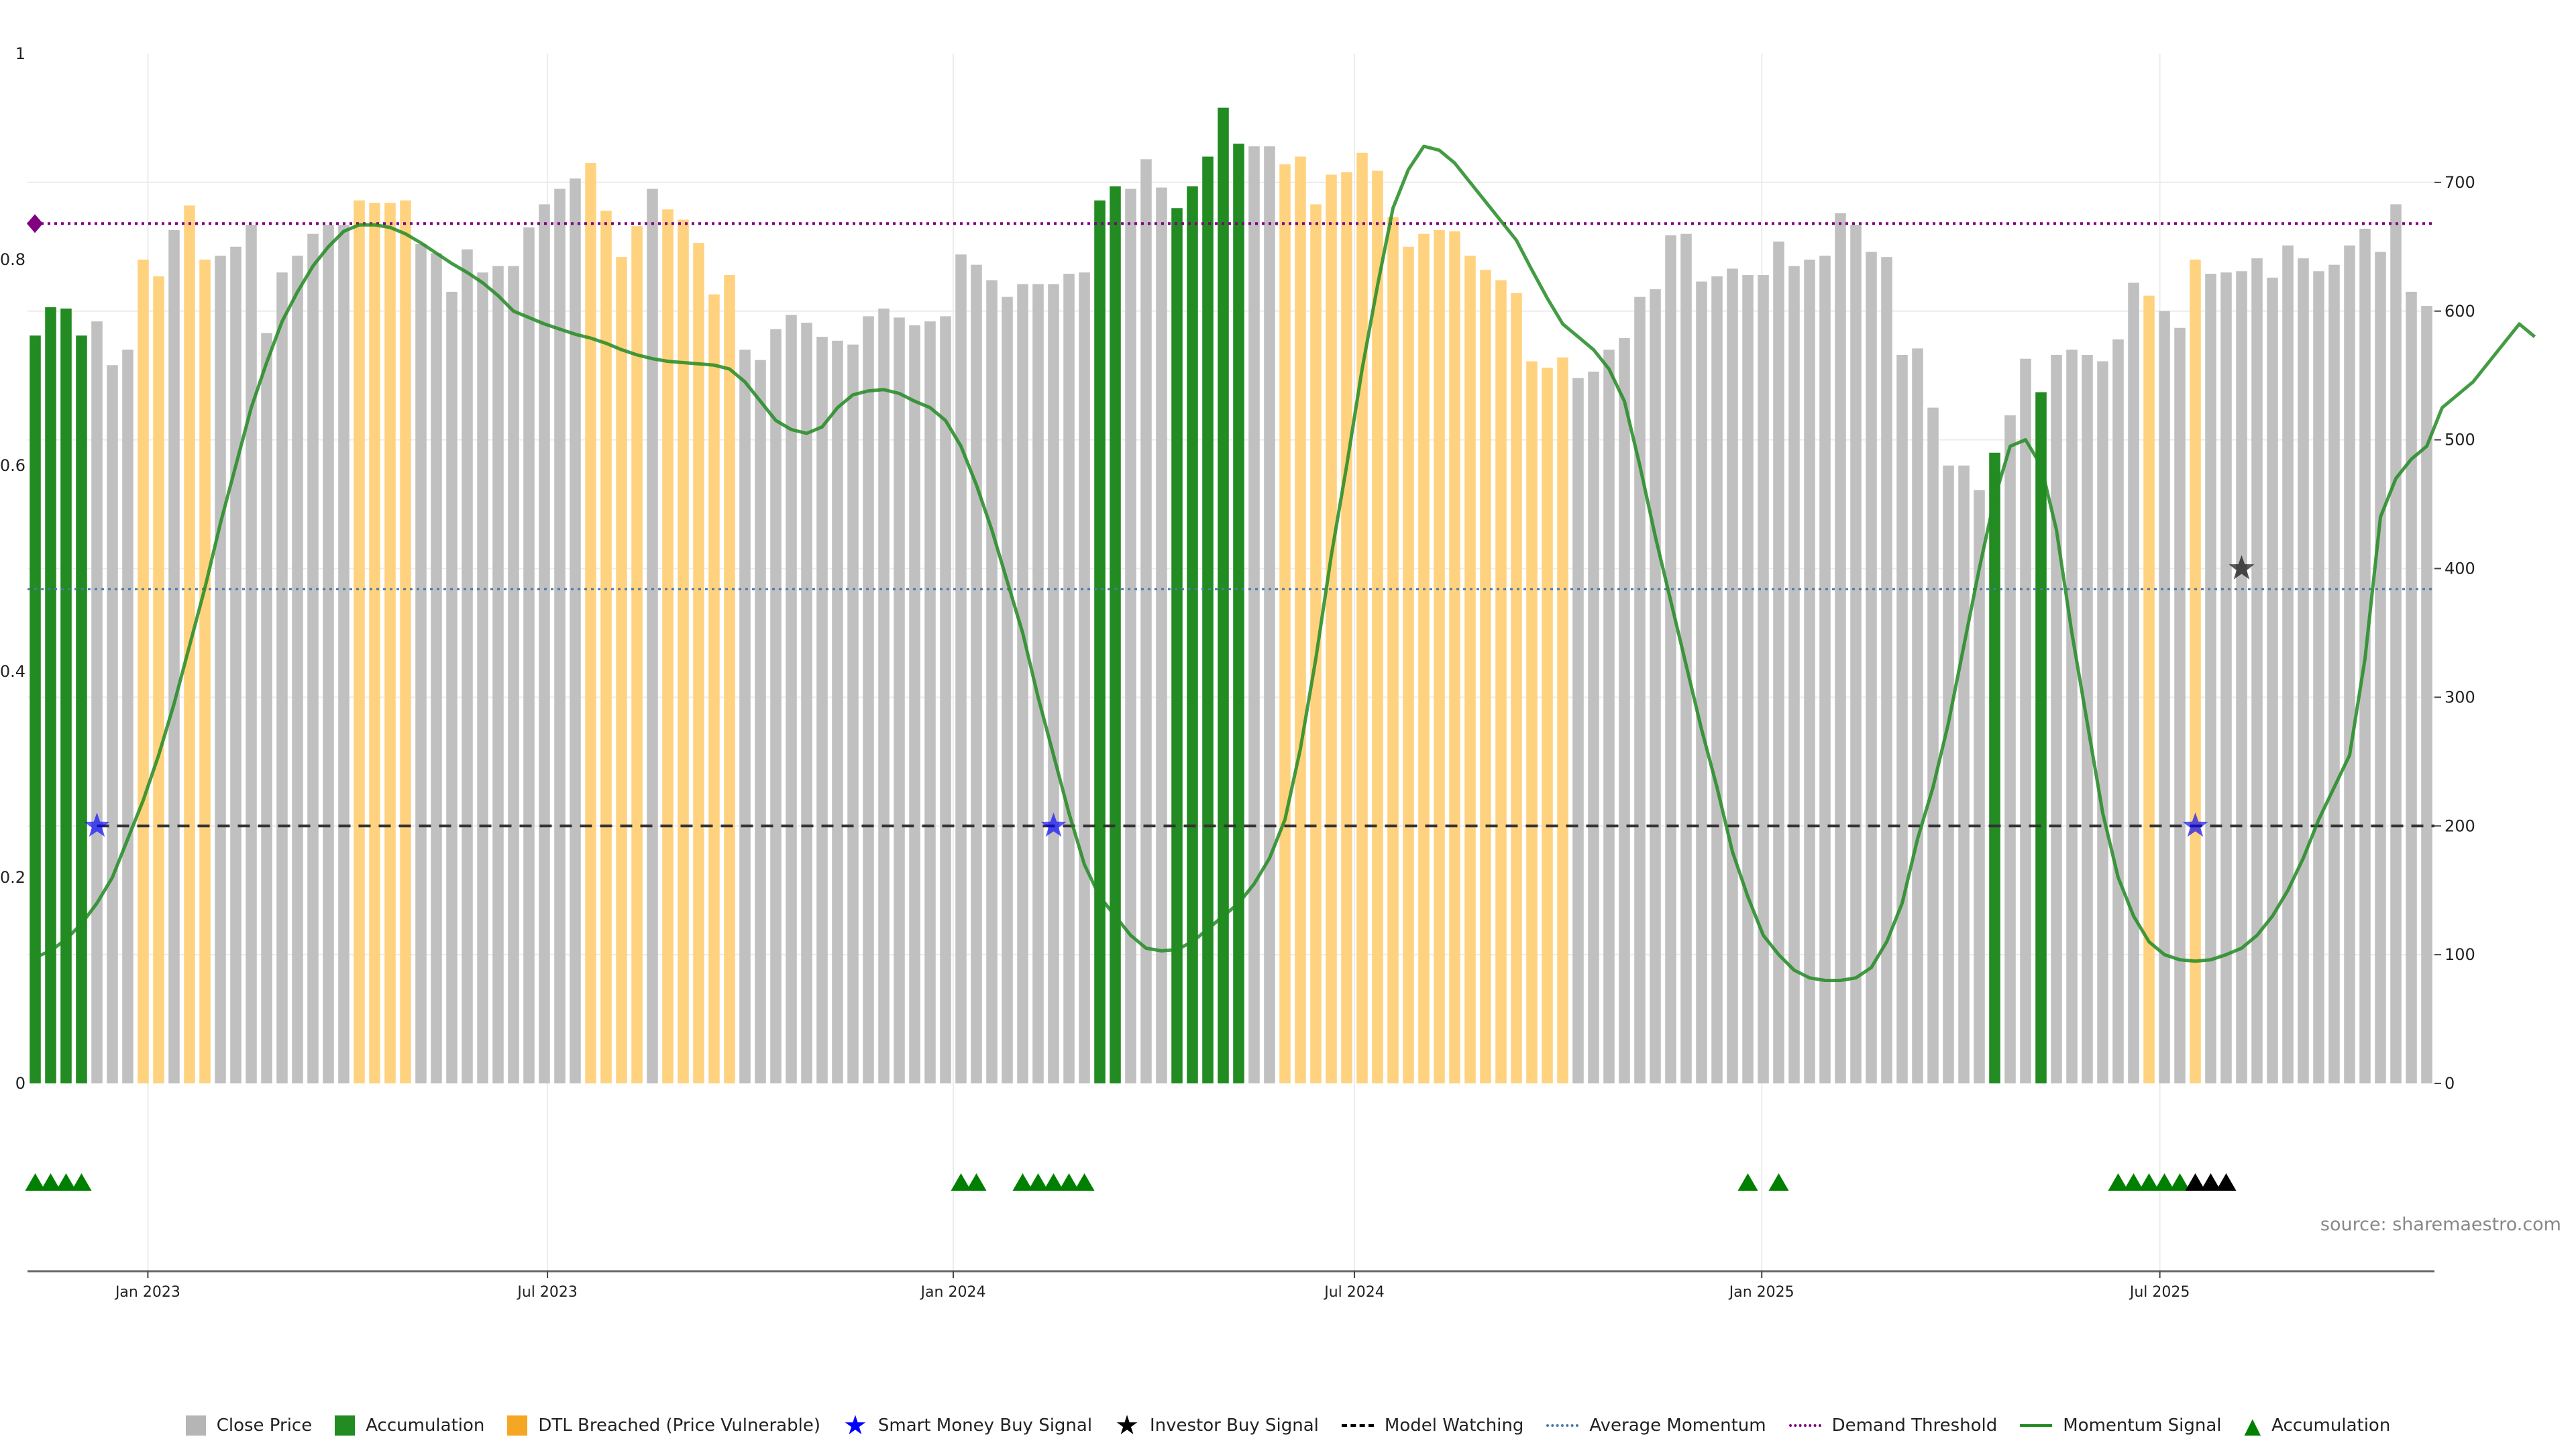 The height and width of the screenshot is (1449, 2576). Describe the element at coordinates (35, 223) in the screenshot. I see `demand-threshold-diamond-icon` at that location.